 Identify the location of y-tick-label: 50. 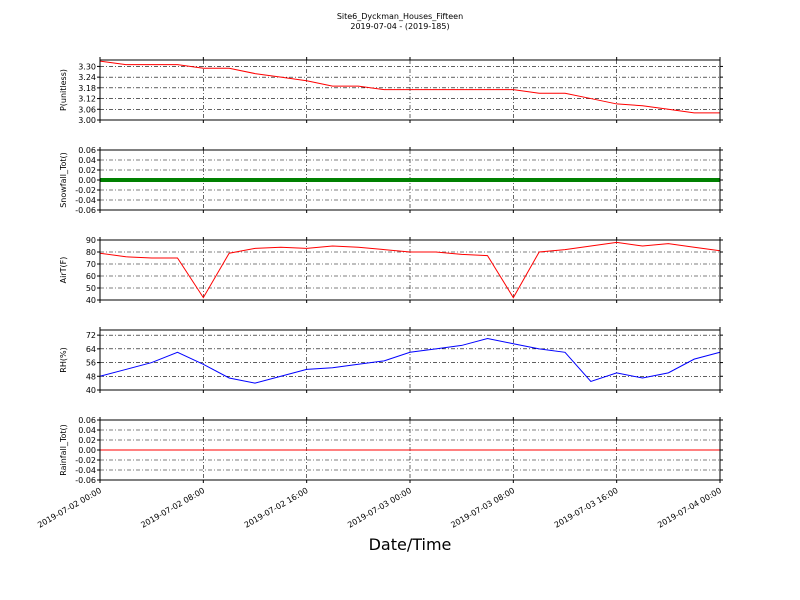
(91, 288).